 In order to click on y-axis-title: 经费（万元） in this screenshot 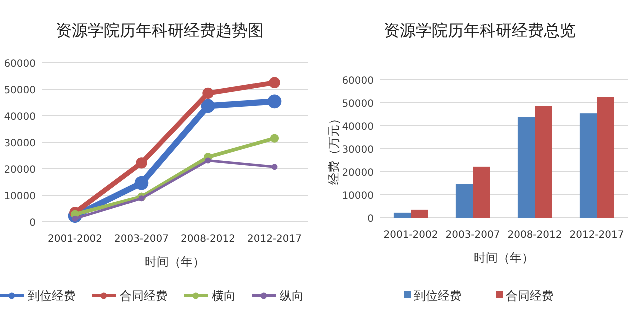, I will do `click(334, 149)`.